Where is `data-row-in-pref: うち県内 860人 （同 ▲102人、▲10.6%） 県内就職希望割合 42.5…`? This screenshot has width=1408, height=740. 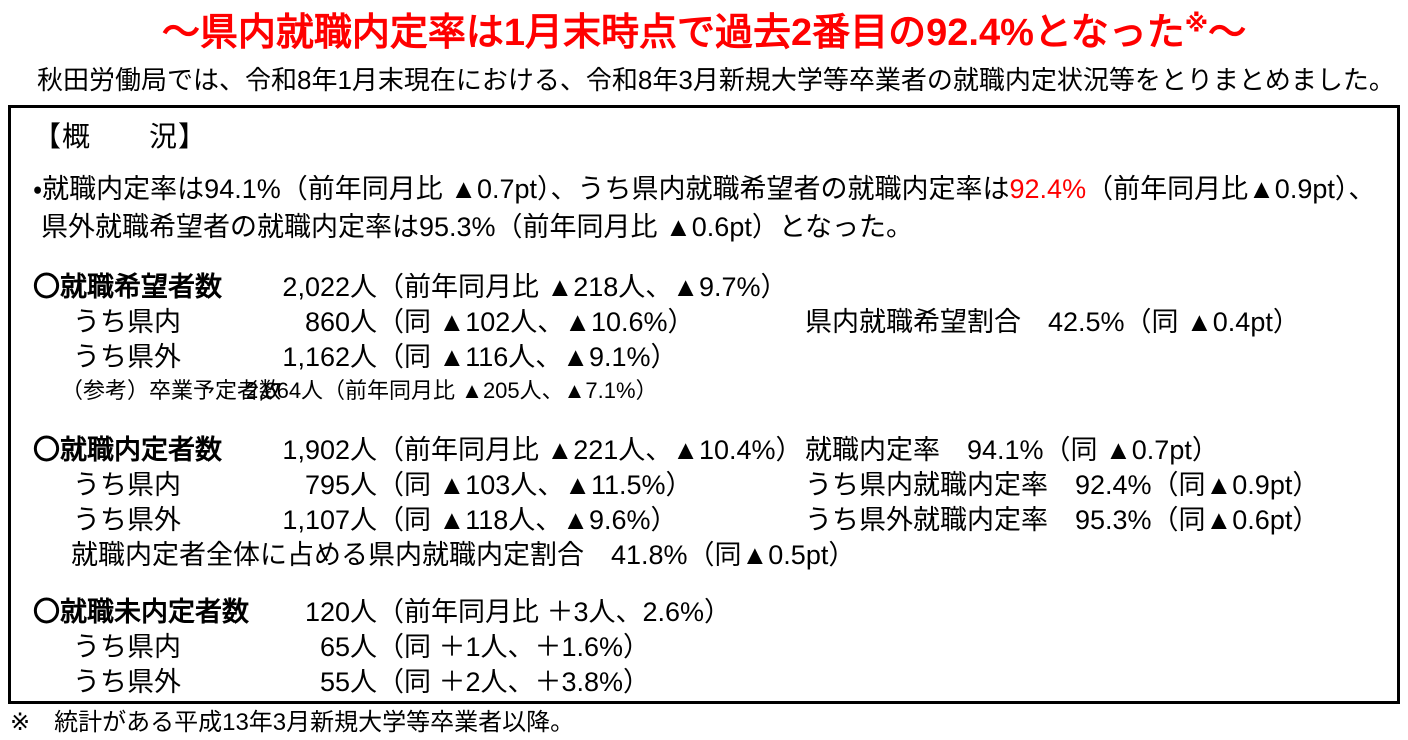
data-row-in-pref: うち県内 860人 （同 ▲102人、▲10.6%） 県内就職希望割合 42.5… is located at coordinates (708, 322).